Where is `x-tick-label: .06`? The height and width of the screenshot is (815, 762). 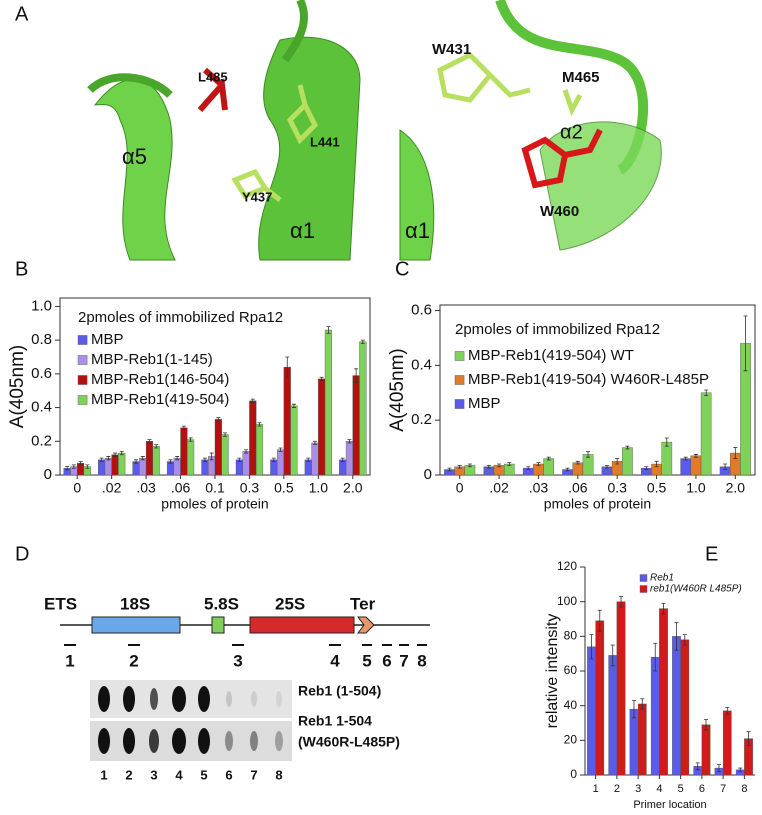 x-tick-label: .06 is located at coordinates (181, 488).